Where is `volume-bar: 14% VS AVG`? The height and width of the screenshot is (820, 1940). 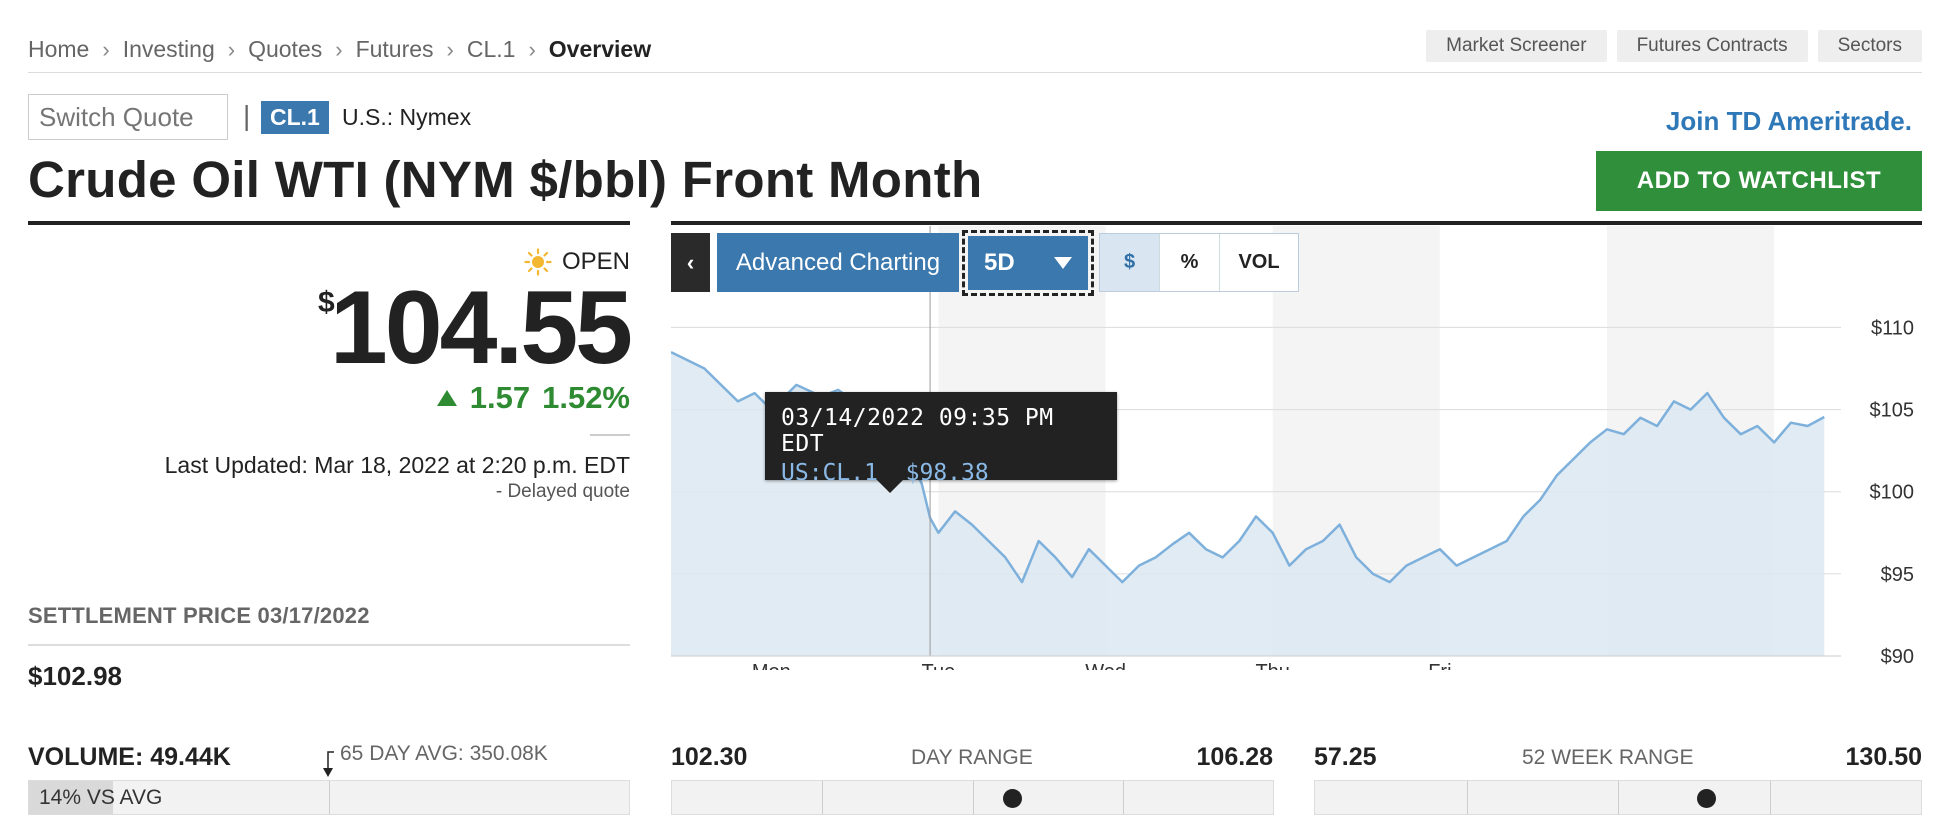 volume-bar: 14% VS AVG is located at coordinates (329, 797).